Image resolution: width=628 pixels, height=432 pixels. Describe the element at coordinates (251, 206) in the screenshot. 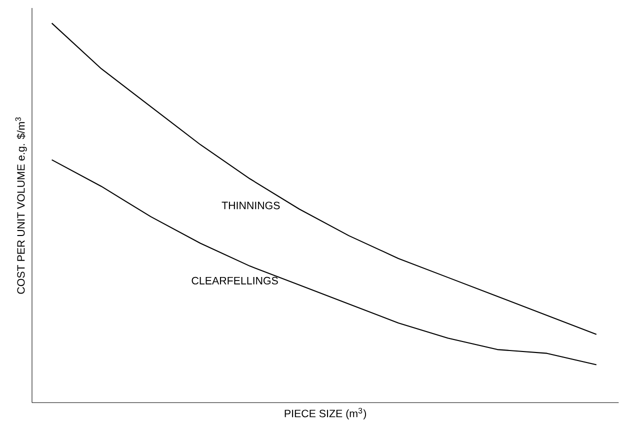

I see `series-label: THINNINGS` at that location.